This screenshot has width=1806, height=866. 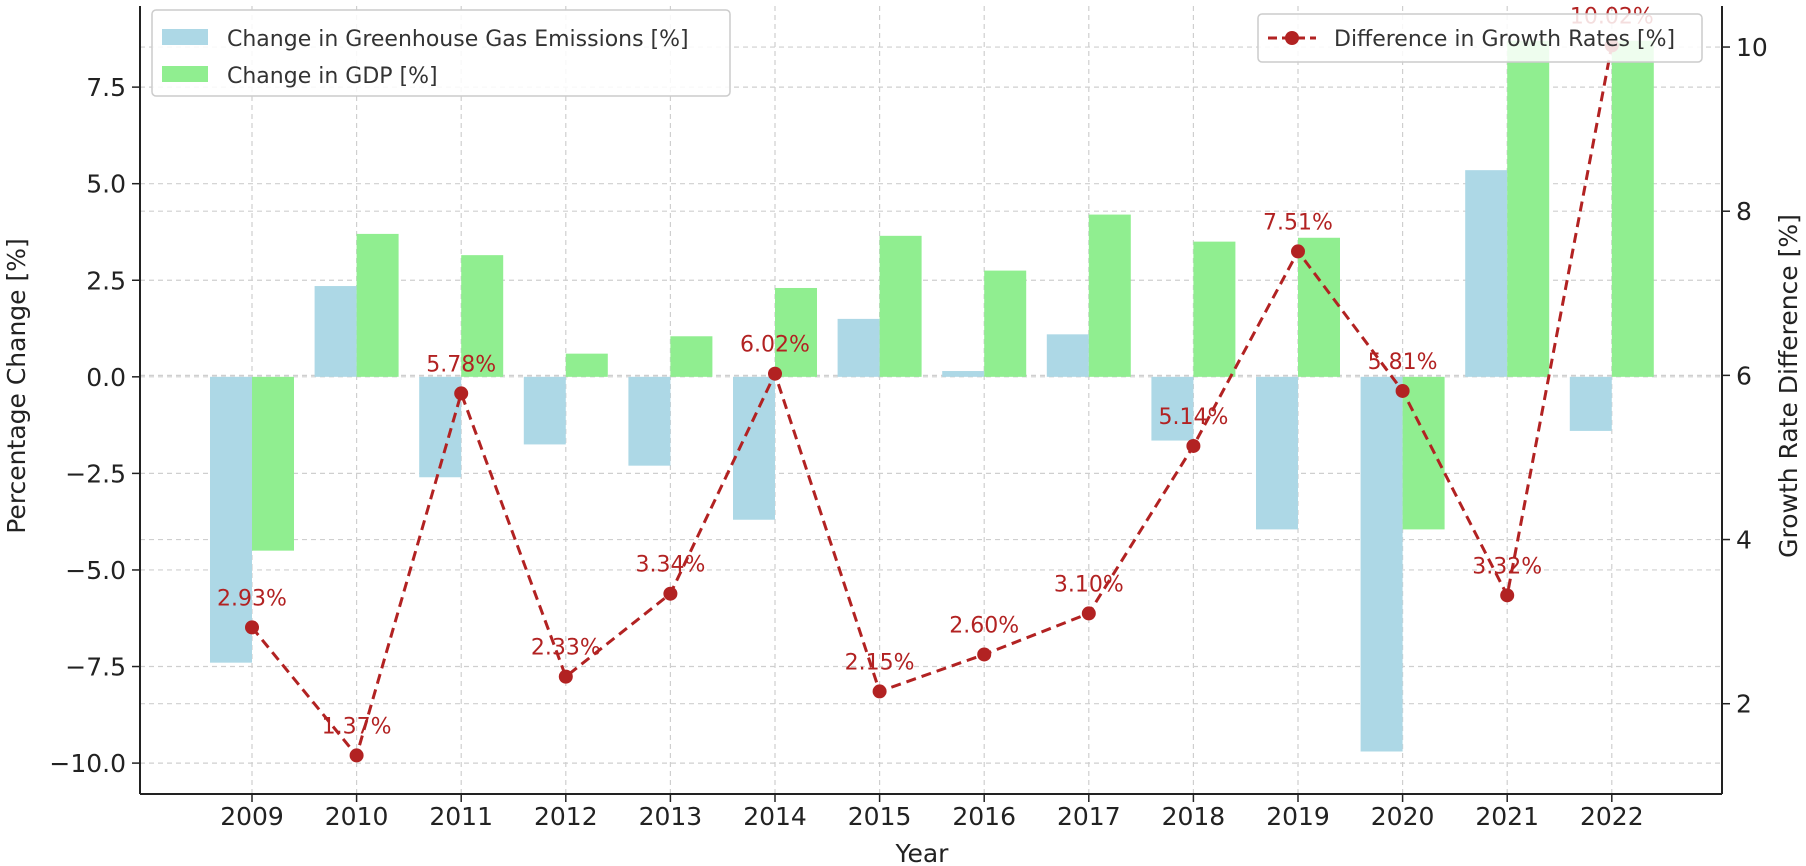 What do you see at coordinates (984, 816) in the screenshot?
I see `x-tick-label-2016: 2016` at bounding box center [984, 816].